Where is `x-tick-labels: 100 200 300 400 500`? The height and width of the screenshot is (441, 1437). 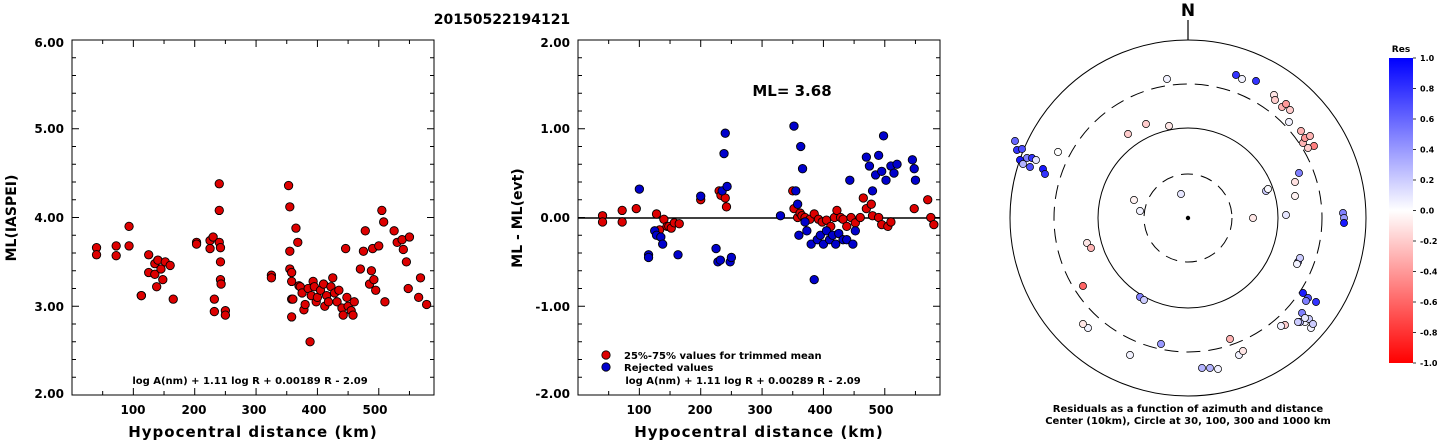
x-tick-labels: 100 200 300 400 500 is located at coordinates (253, 410).